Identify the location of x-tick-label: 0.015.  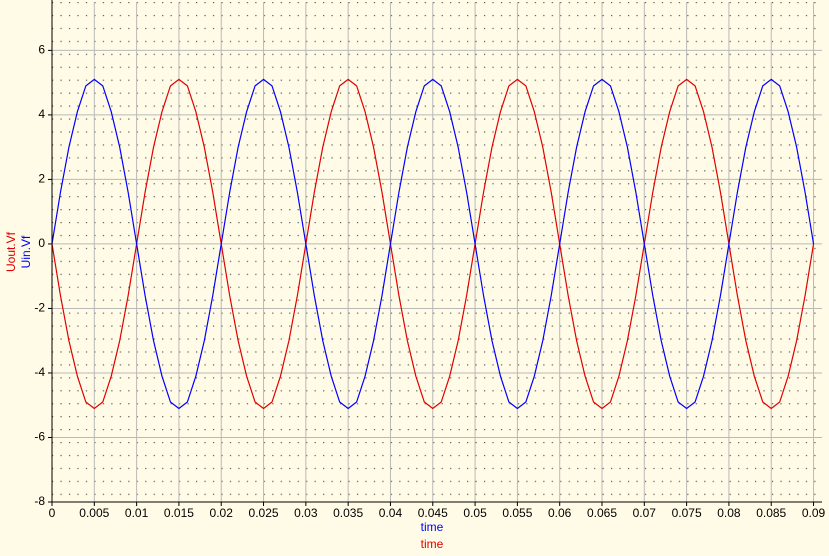
(179, 513).